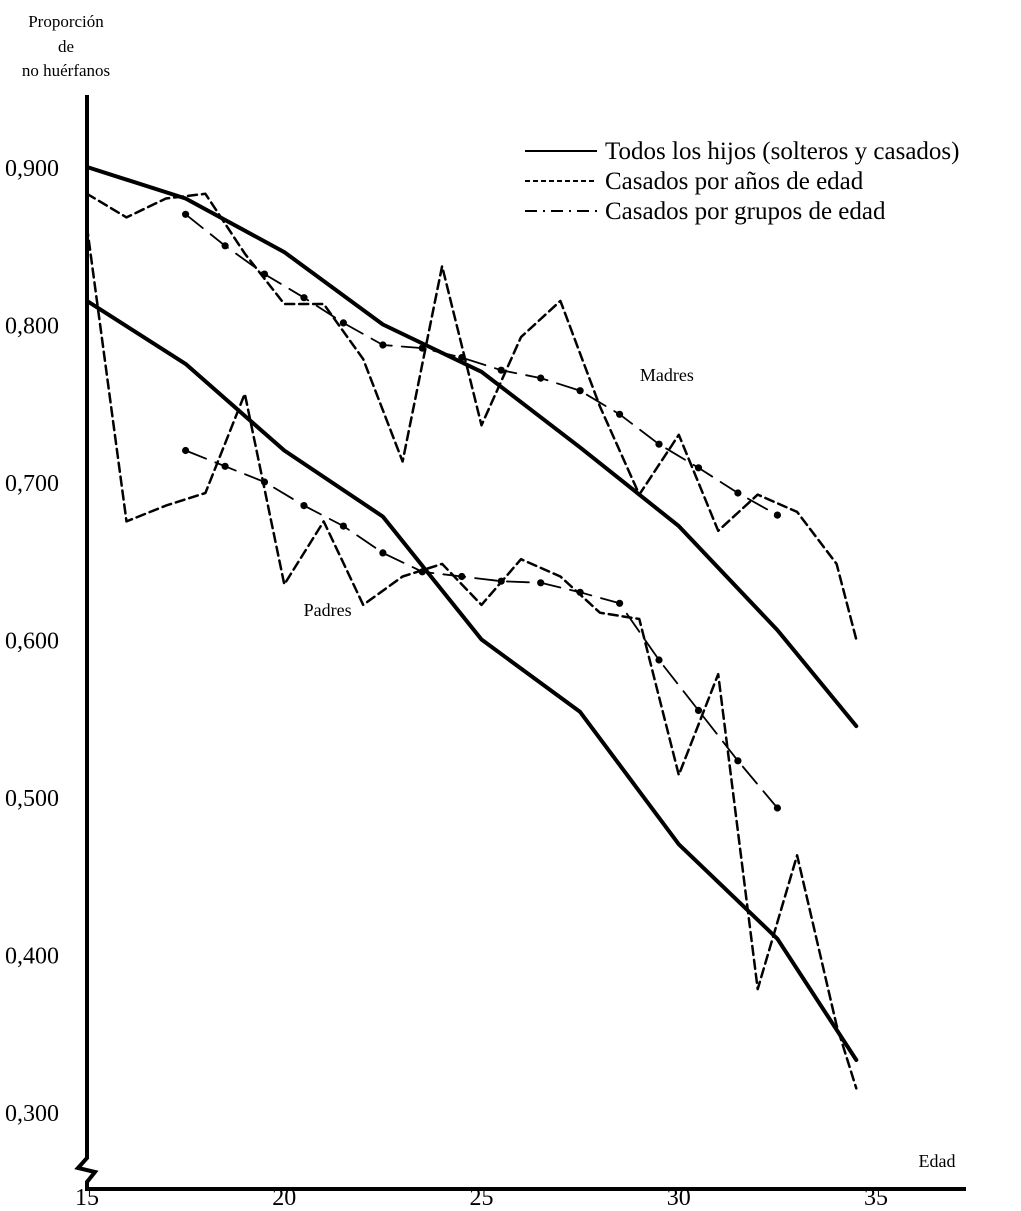  What do you see at coordinates (32, 327) in the screenshot?
I see `y-tick-label: 0,800` at bounding box center [32, 327].